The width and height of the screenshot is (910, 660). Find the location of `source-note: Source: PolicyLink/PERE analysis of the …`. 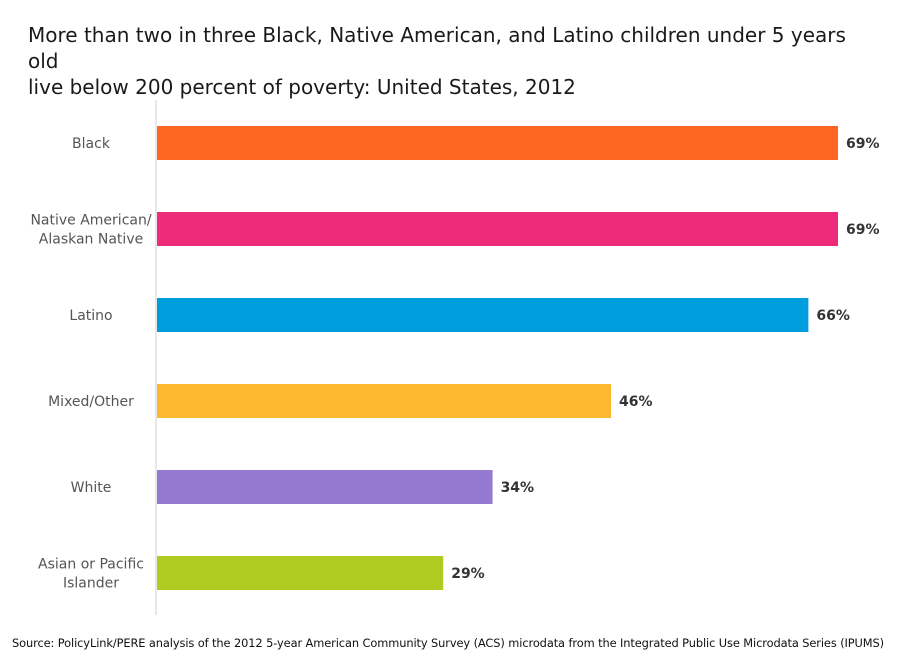

source-note: Source: PolicyLink/PERE analysis of the … is located at coordinates (448, 643).